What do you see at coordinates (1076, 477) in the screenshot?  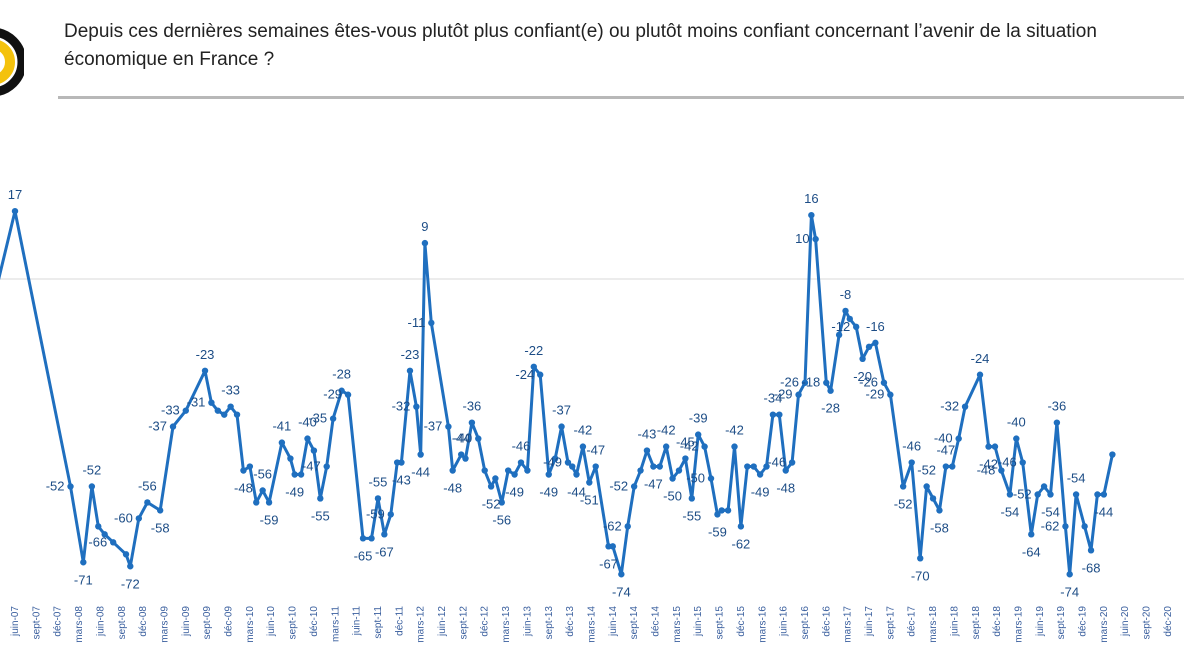 I see `data-label: -54` at bounding box center [1076, 477].